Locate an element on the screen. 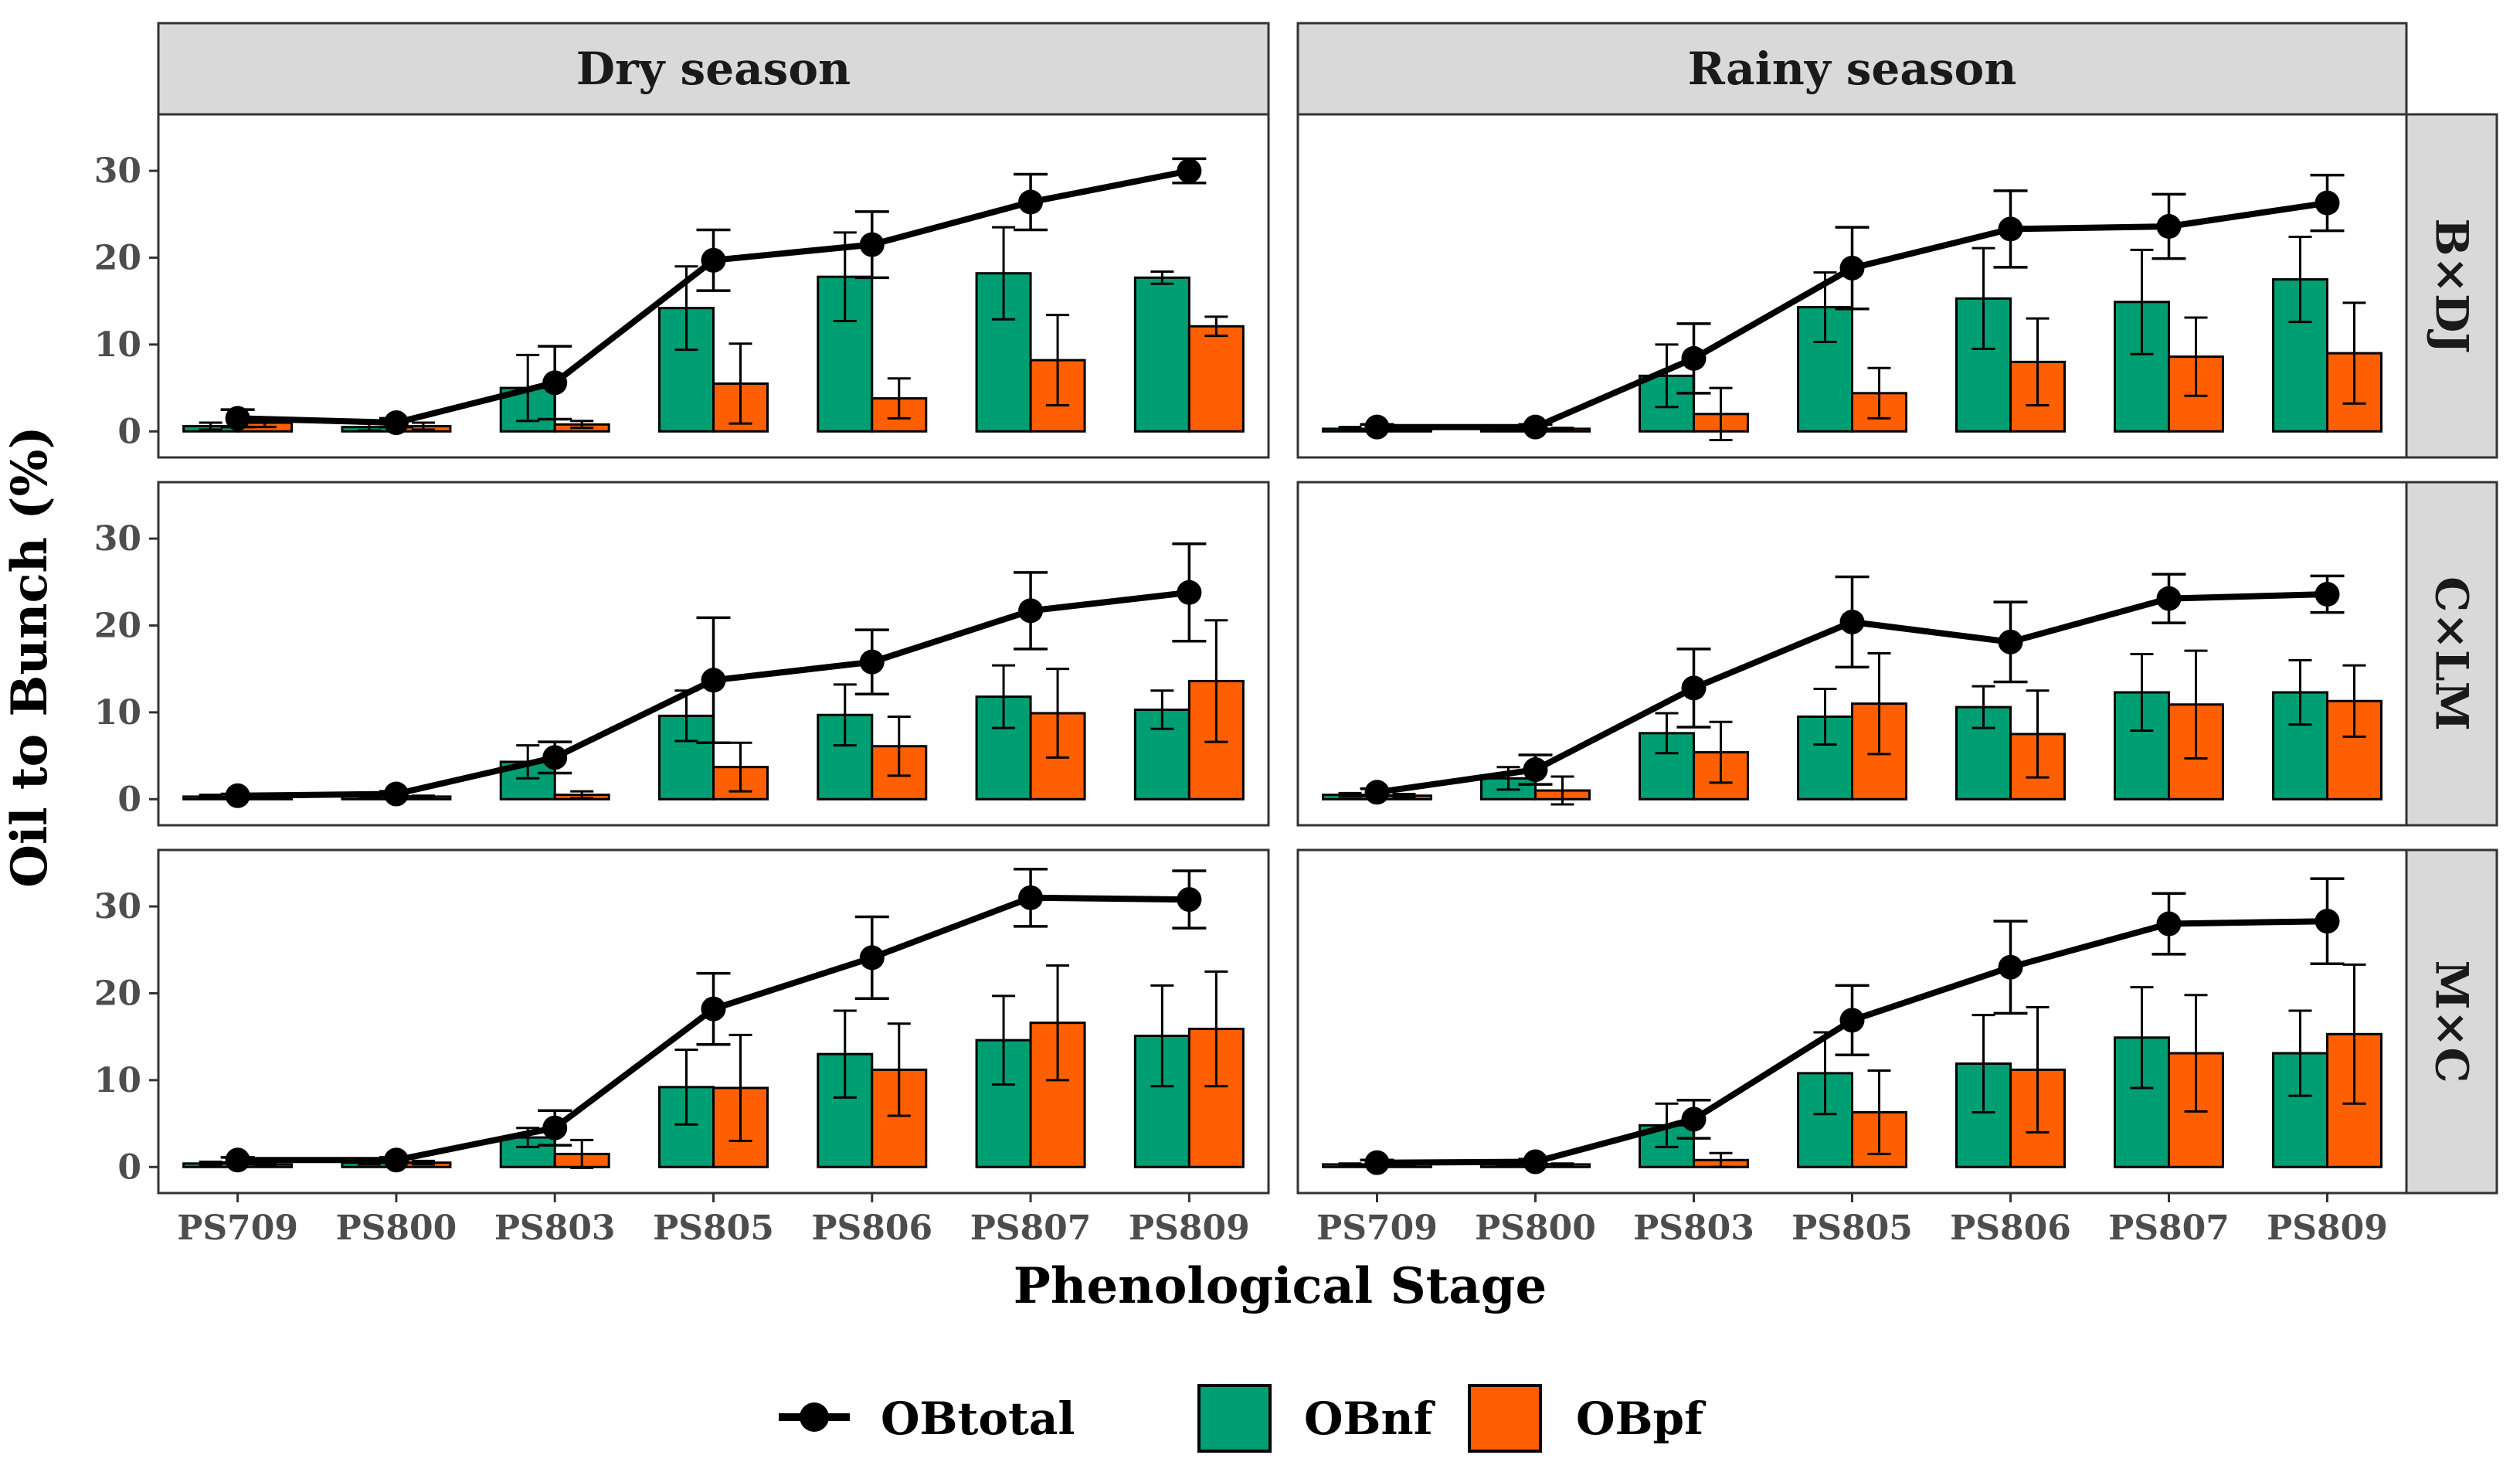  strip-m-c: M×C is located at coordinates (2451, 1021).